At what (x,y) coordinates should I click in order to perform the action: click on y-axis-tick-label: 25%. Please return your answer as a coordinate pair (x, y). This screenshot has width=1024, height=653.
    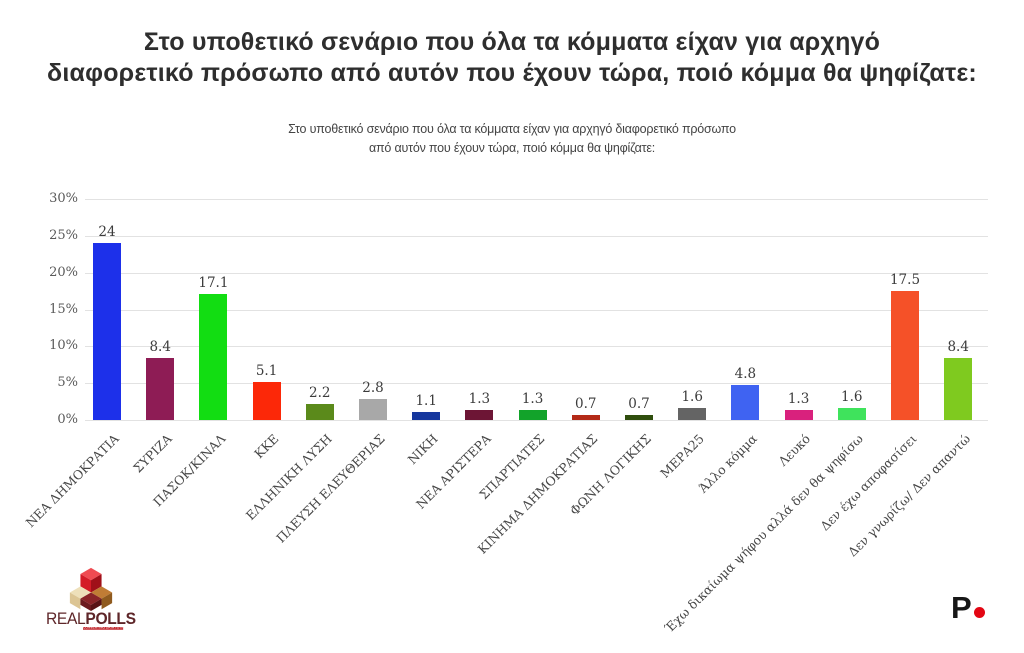
    Looking at the image, I should click on (63, 235).